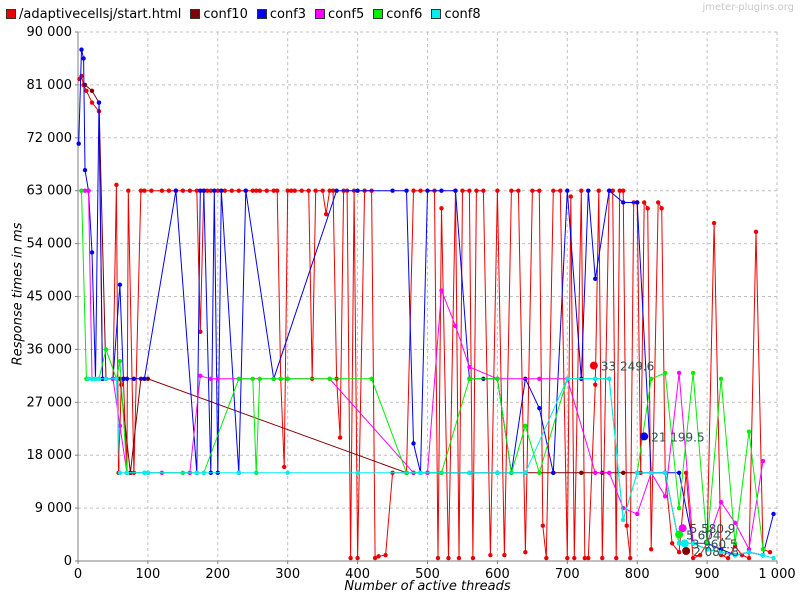  What do you see at coordinates (427, 574) in the screenshot?
I see `x-tick-label: 500` at bounding box center [427, 574].